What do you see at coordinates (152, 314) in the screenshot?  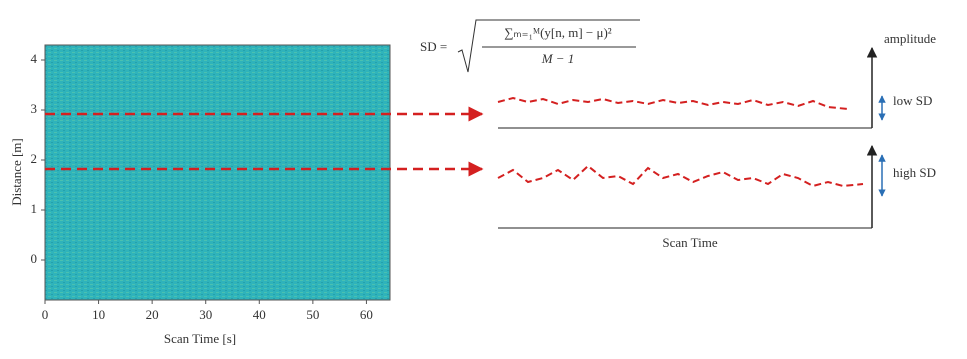 I see `x-tick-label: 20` at bounding box center [152, 314].